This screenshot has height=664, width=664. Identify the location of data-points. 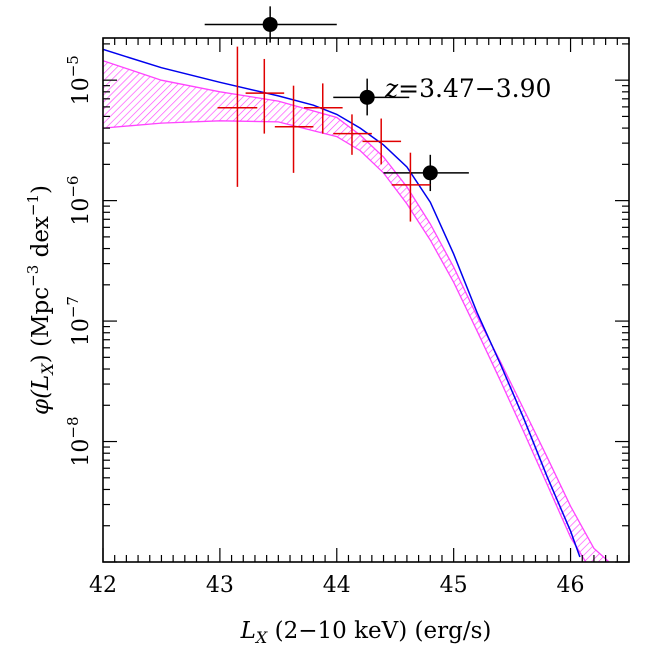
(336, 114).